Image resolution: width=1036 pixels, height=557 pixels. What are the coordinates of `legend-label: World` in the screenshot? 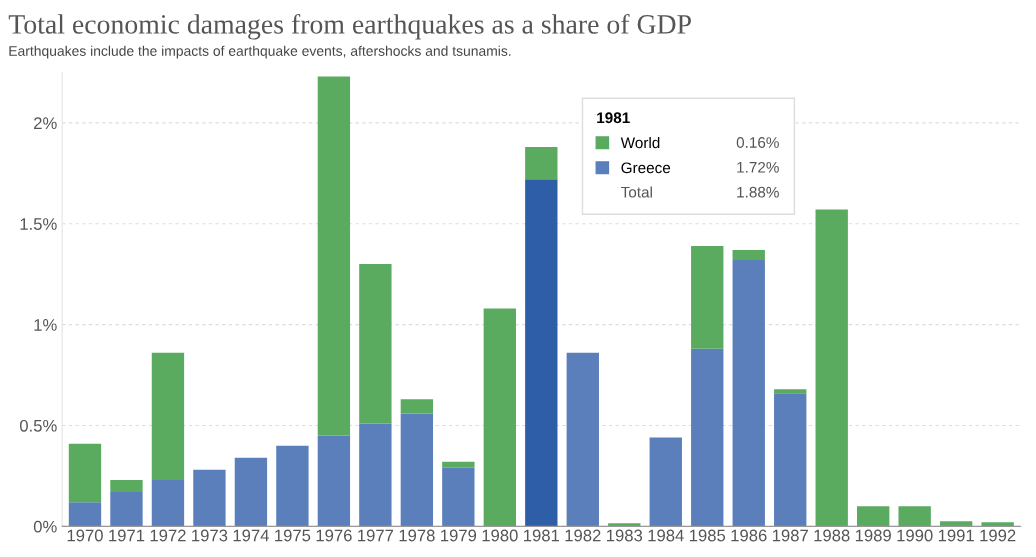 It's located at (640, 142).